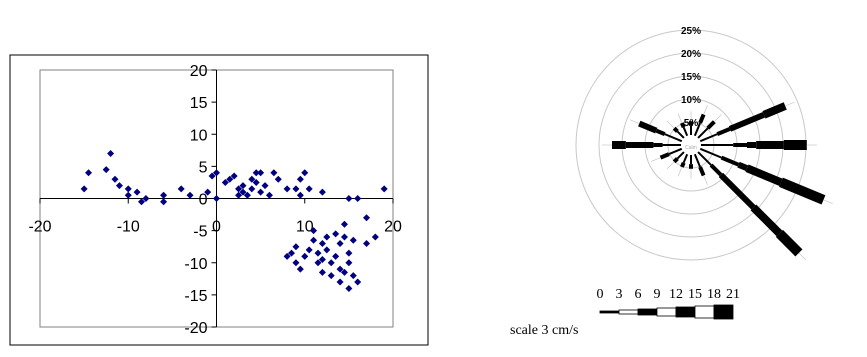 This screenshot has width=867, height=357. I want to click on scale-tick-label: 0, so click(600, 294).